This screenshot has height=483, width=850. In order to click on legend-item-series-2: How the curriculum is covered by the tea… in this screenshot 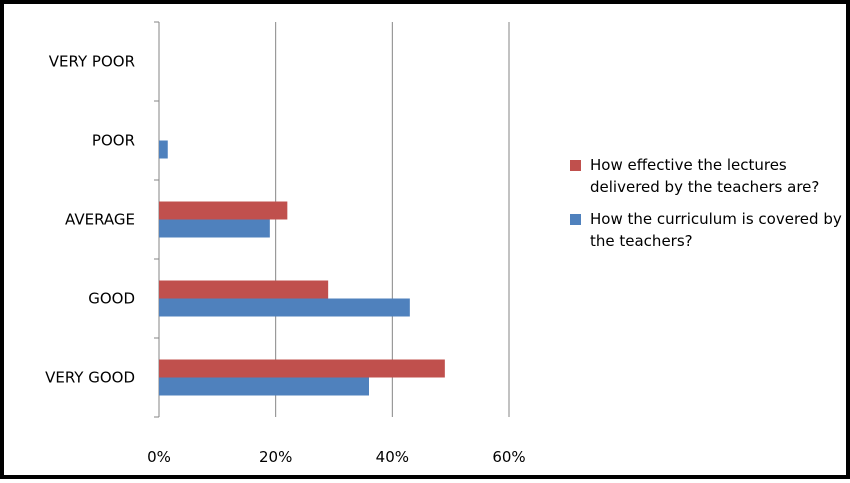, I will do `click(710, 230)`.